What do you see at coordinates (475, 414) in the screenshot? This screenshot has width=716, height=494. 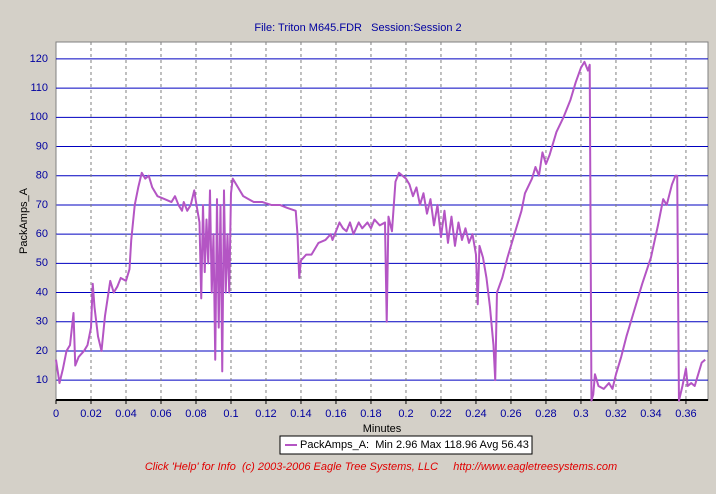 I see `x-tick-label: 0.24` at bounding box center [475, 414].